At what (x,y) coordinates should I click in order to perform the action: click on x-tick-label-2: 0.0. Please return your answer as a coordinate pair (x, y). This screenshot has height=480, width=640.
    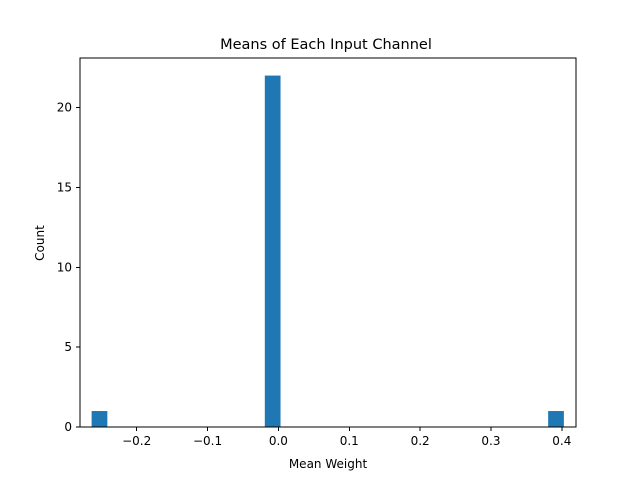
    Looking at the image, I should click on (278, 441).